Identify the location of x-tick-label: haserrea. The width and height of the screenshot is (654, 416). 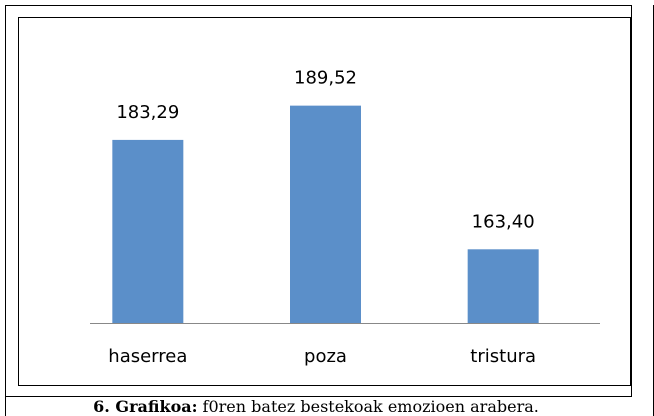
(147, 356).